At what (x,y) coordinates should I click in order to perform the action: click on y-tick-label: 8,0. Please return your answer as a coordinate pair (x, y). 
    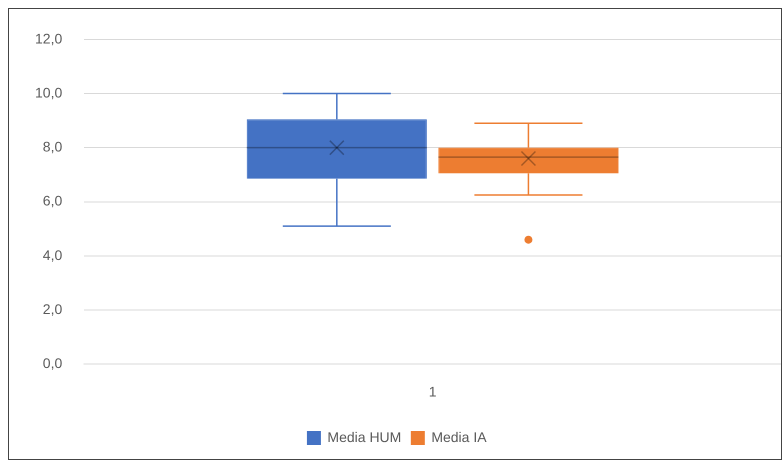
    Looking at the image, I should click on (52, 146).